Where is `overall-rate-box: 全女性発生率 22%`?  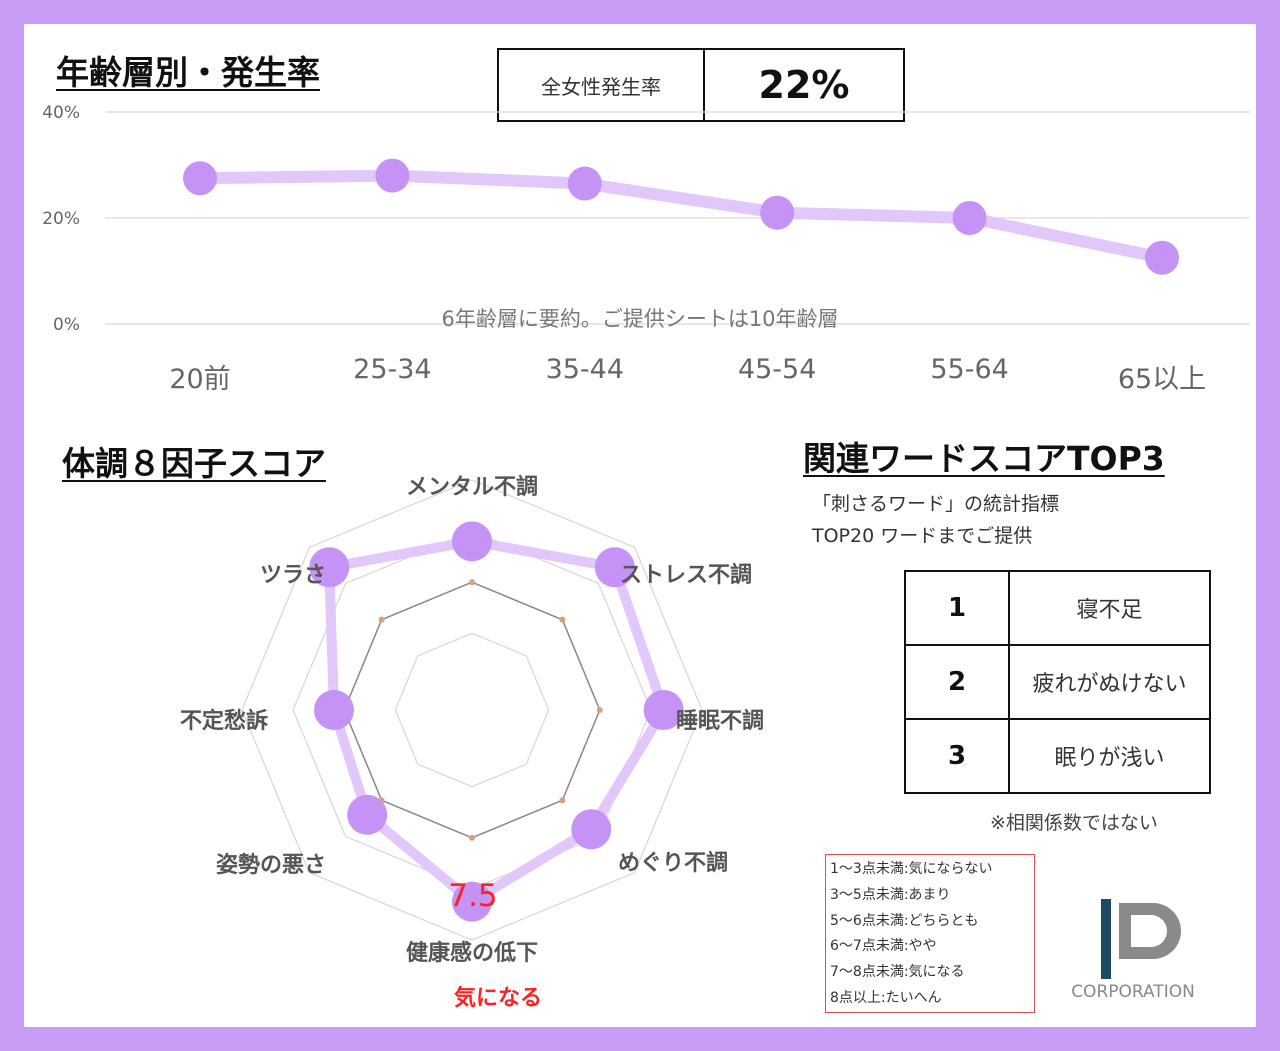 overall-rate-box: 全女性発生率 22% is located at coordinates (701, 85).